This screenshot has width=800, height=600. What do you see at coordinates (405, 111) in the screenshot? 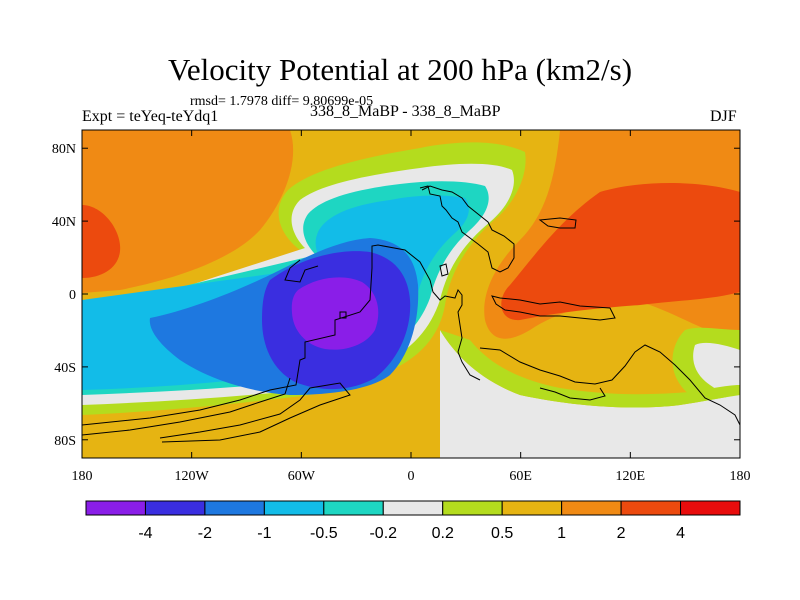
I see `case-label: 338_8_MaBP - 338_8_MaBP` at bounding box center [405, 111].